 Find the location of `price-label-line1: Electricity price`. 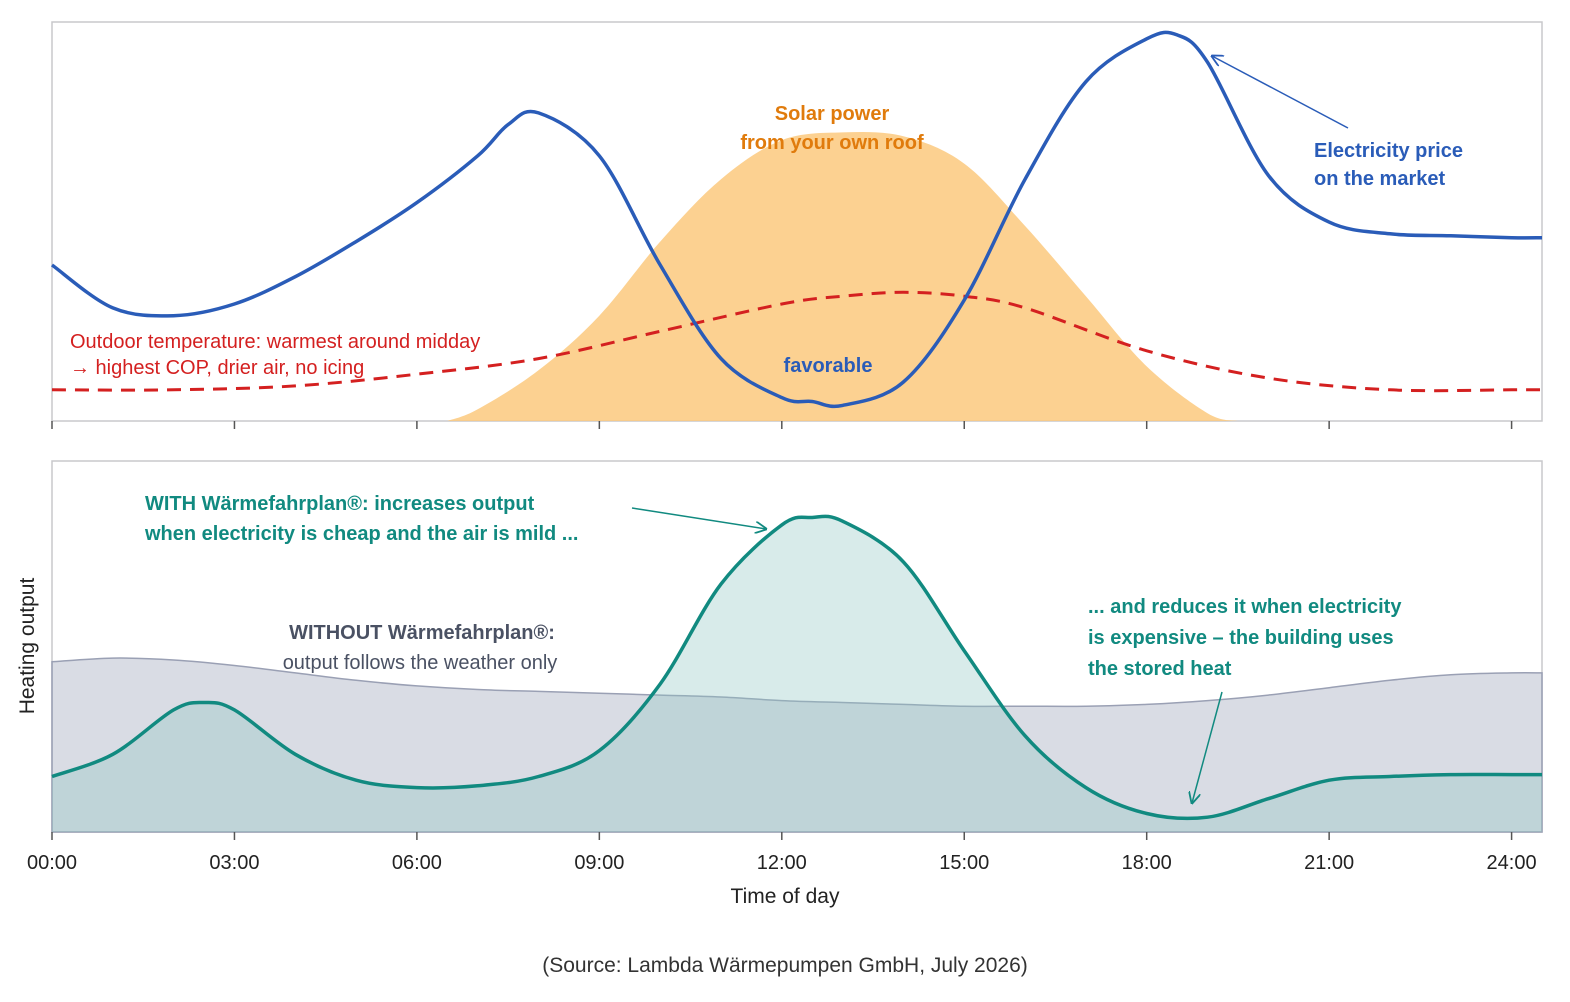

price-label-line1: Electricity price is located at coordinates (1388, 151).